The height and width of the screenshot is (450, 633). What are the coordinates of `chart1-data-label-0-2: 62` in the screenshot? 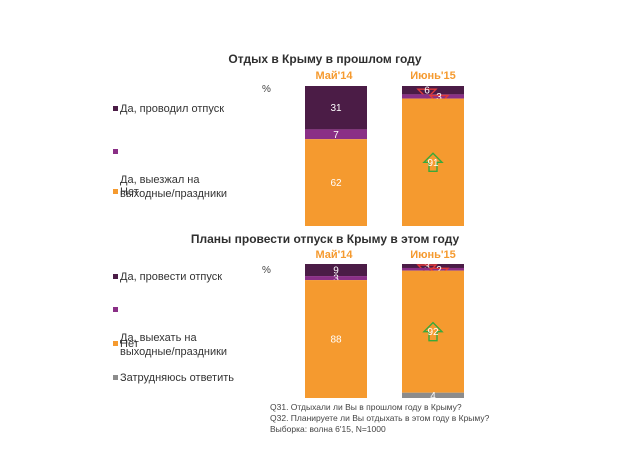 It's located at (336, 183).